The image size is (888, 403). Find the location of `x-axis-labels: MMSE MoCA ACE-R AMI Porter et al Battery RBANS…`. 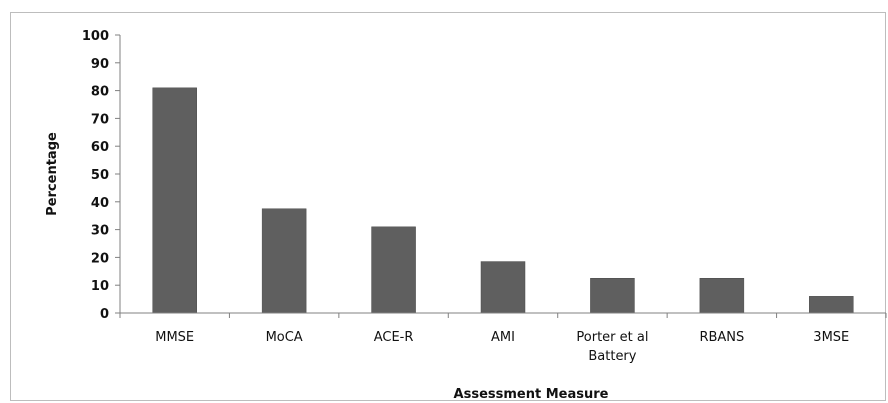

x-axis-labels: MMSE MoCA ACE-R AMI Porter et al Battery RBANS… is located at coordinates (502, 347).